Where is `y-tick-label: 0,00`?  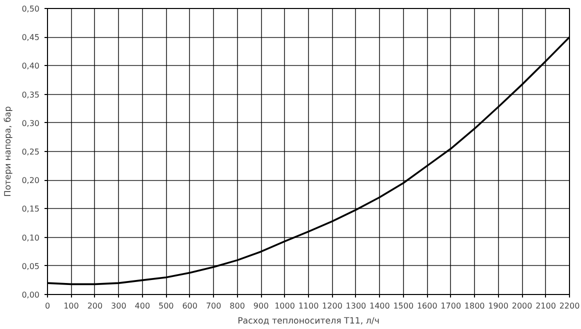
y-tick-label: 0,00 is located at coordinates (31, 295).